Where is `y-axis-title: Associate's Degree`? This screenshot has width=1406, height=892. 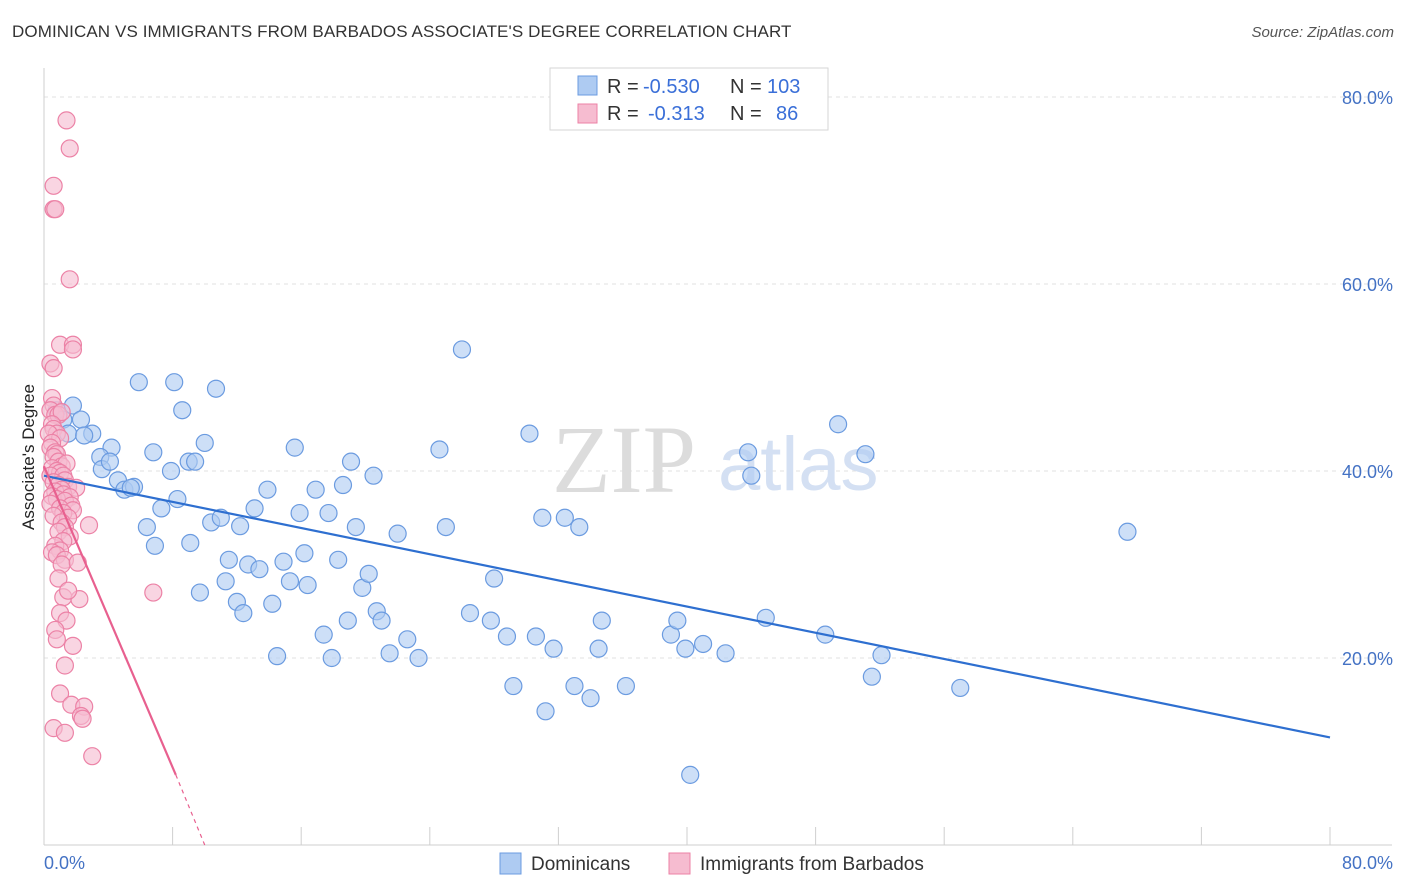
y-axis-title: Associate's Degree is located at coordinates (28, 457).